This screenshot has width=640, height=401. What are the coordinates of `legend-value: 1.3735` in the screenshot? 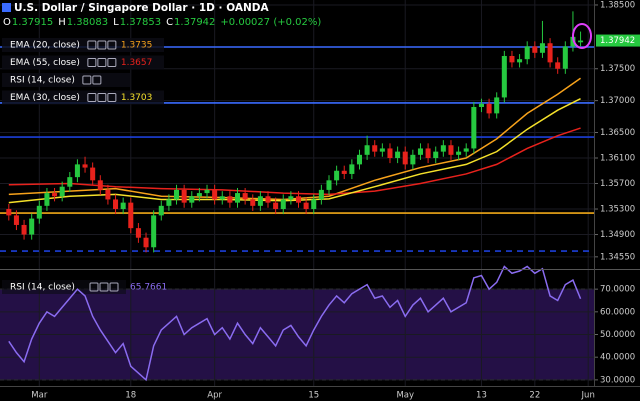 It's located at (137, 46).